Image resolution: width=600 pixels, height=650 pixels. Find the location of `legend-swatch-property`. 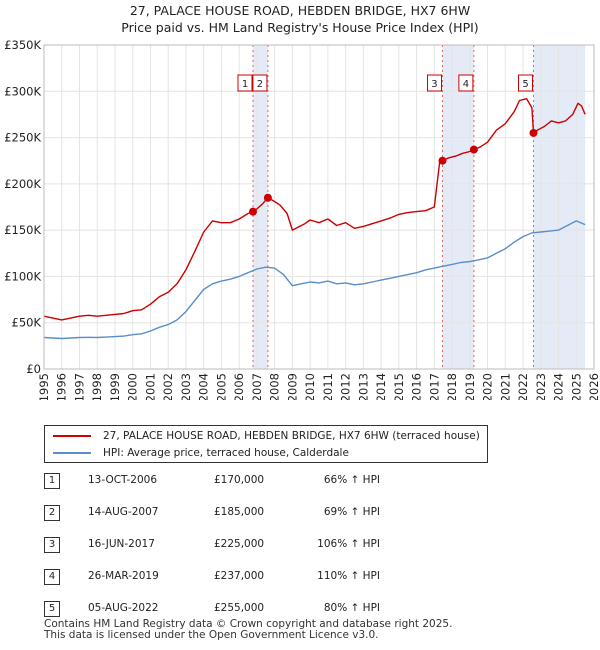

legend-swatch-property is located at coordinates (72, 436).